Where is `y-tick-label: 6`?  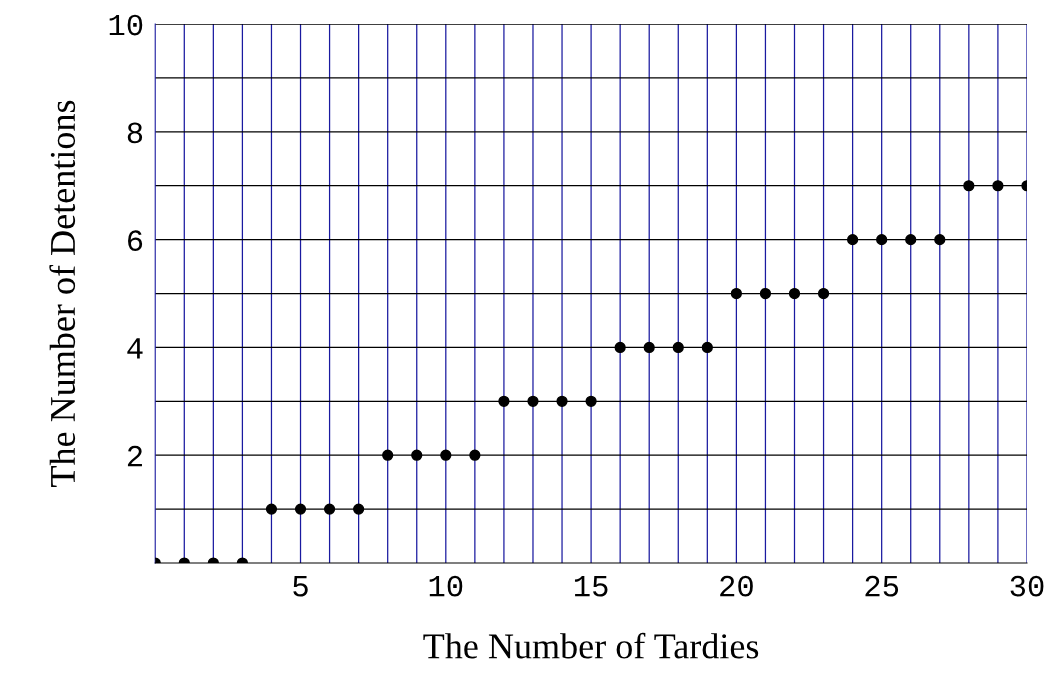 y-tick-label: 6 is located at coordinates (135, 240).